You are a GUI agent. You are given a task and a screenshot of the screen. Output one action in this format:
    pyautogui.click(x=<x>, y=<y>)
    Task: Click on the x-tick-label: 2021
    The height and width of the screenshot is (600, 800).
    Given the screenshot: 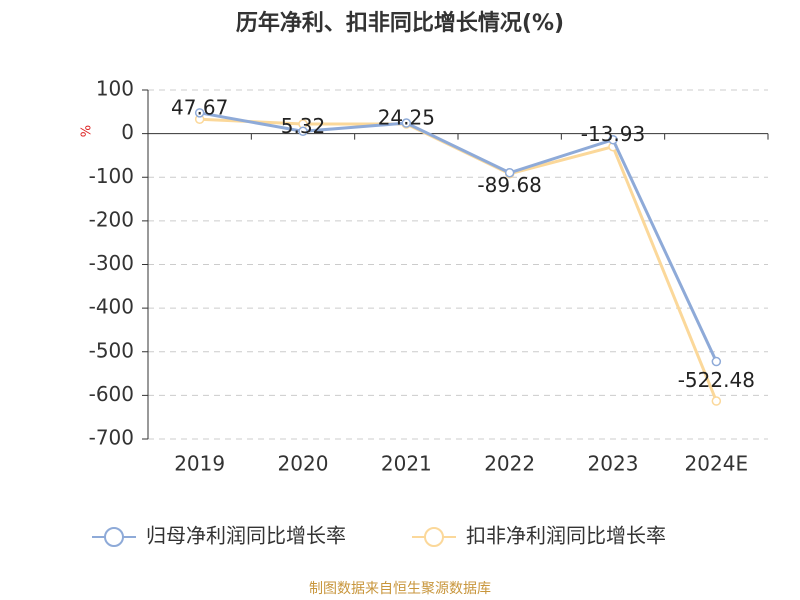 What is the action you would take?
    pyautogui.click(x=406, y=464)
    